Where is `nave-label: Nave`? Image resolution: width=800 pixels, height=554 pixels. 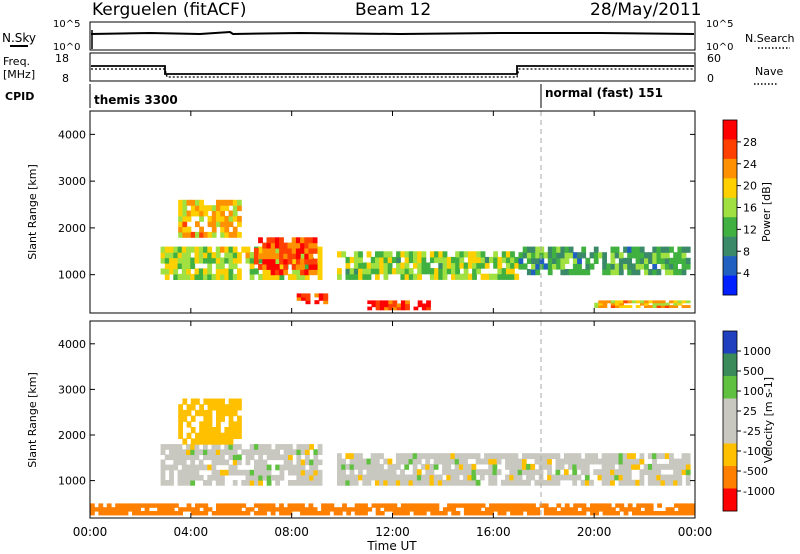 nave-label: Nave is located at coordinates (769, 71).